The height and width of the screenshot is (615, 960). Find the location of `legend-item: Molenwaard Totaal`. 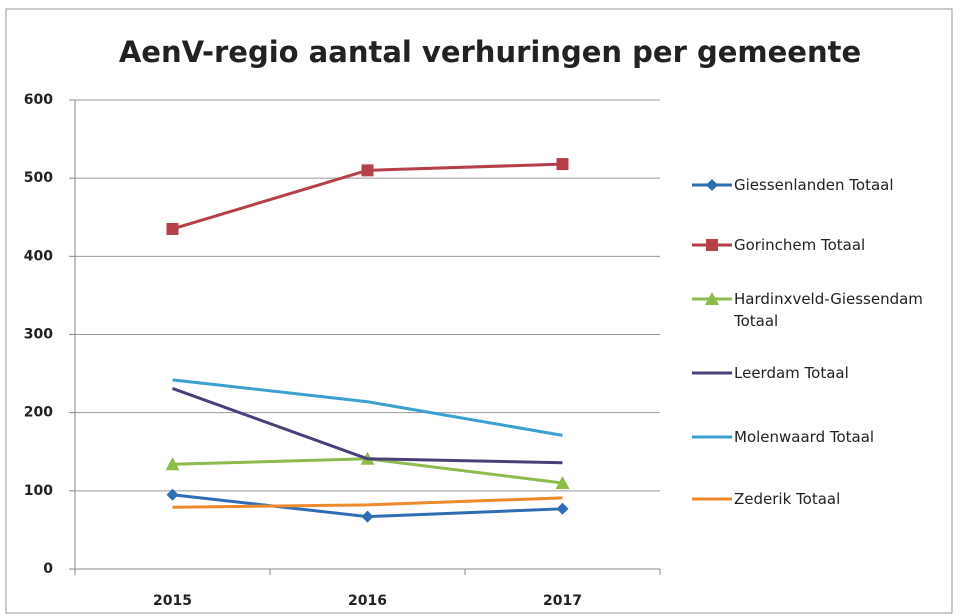

legend-item: Molenwaard Totaal is located at coordinates (822, 437).